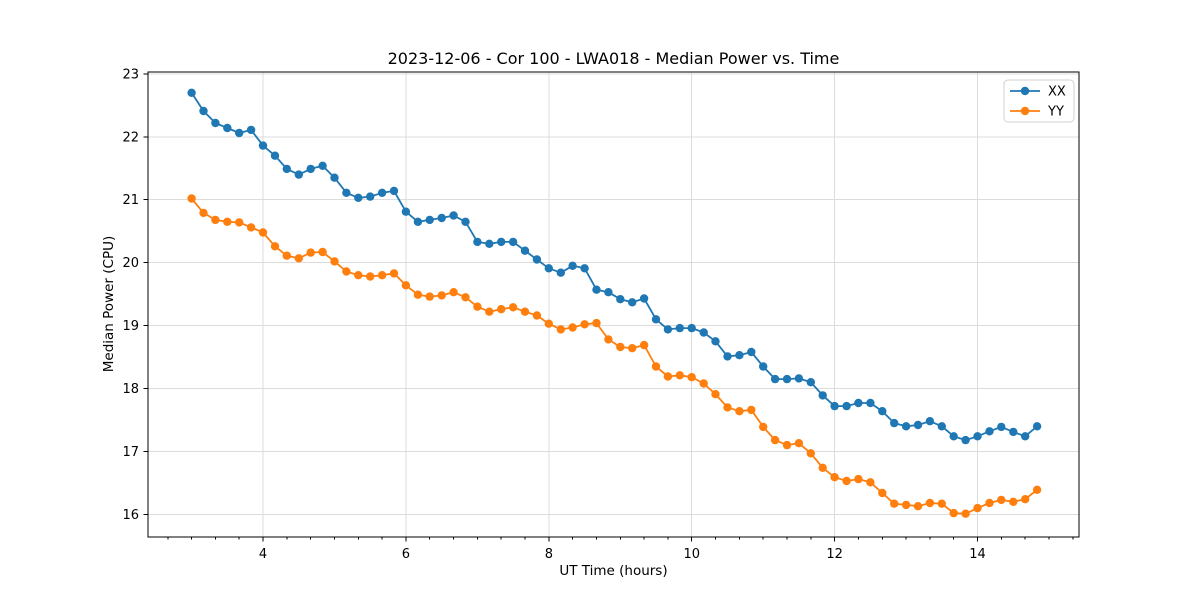 This screenshot has width=1200, height=600. What do you see at coordinates (130, 74) in the screenshot?
I see `y-tick-label: 23` at bounding box center [130, 74].